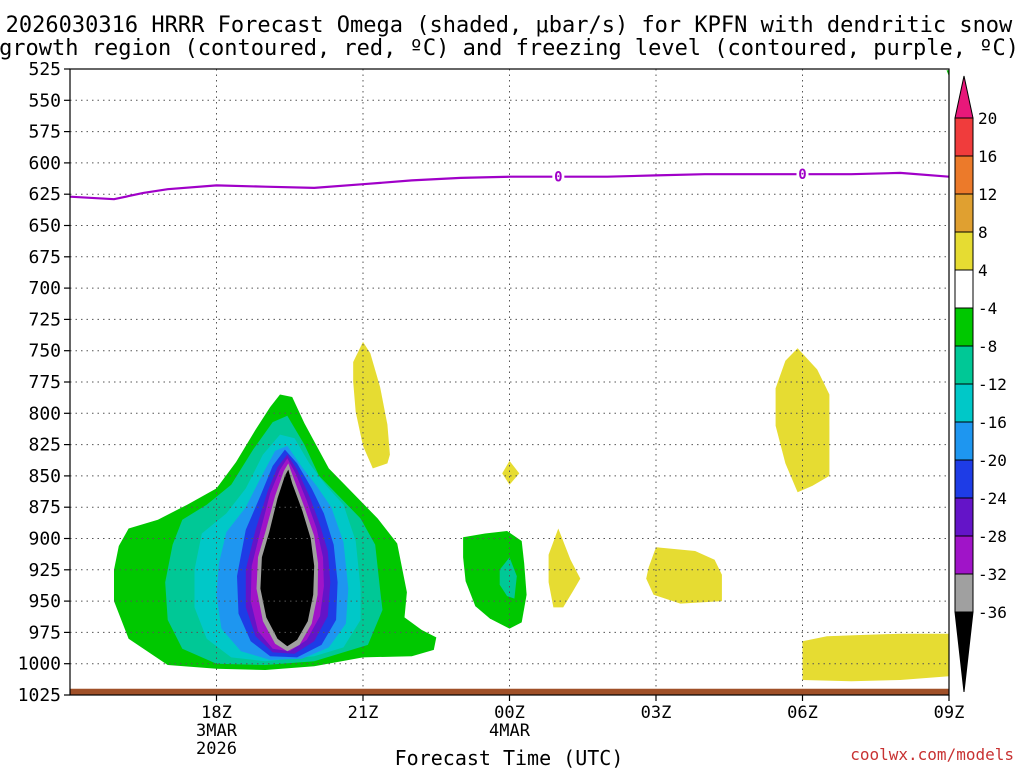  What do you see at coordinates (44, 319) in the screenshot?
I see `y-tick-label-725: 725` at bounding box center [44, 319].